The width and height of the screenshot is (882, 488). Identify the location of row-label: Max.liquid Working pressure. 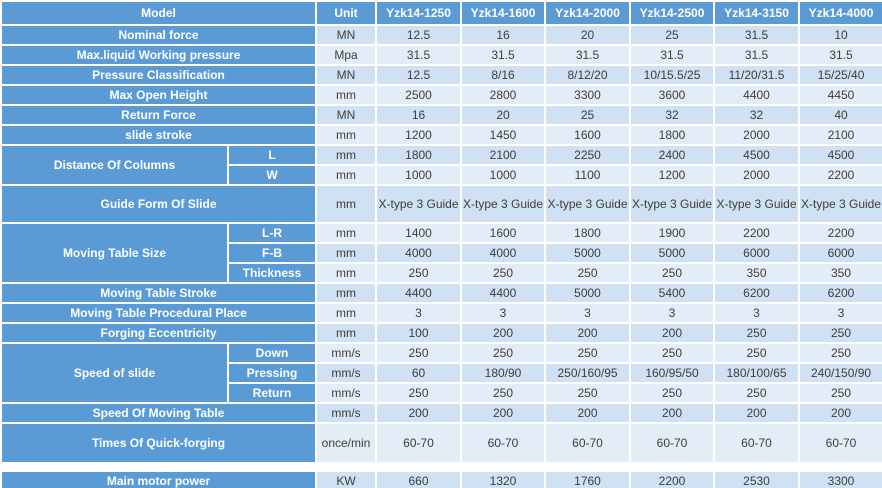
(159, 55).